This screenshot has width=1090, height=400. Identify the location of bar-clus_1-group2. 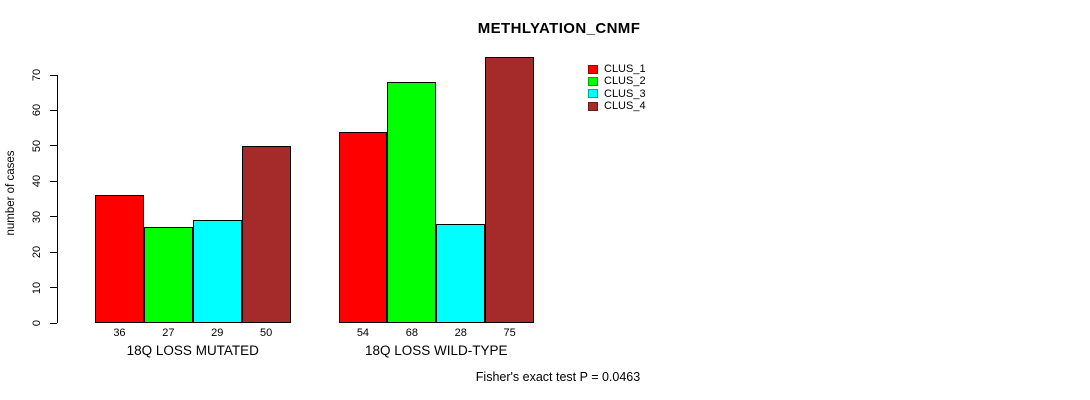
(363, 227).